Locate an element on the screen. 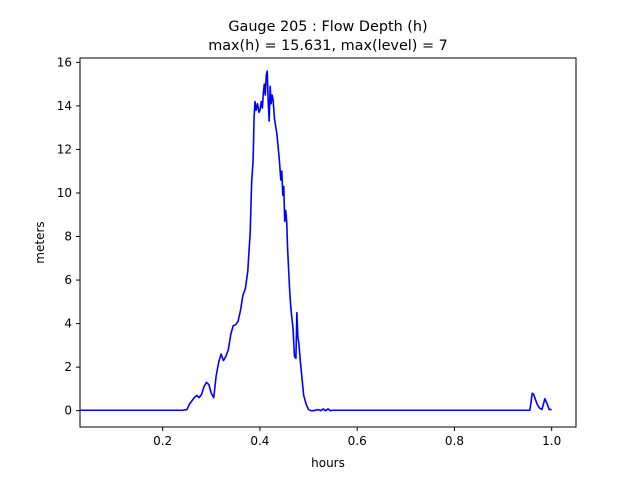 The image size is (640, 484). y-axis-ticks: 0 2 4 6 8 10 12 14 16 is located at coordinates (68, 236).